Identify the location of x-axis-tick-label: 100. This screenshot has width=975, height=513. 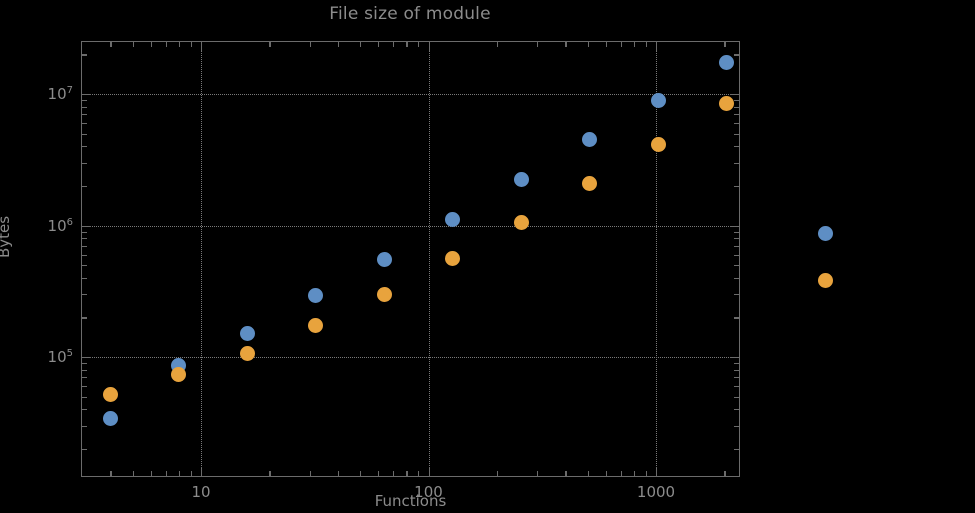
(428, 492).